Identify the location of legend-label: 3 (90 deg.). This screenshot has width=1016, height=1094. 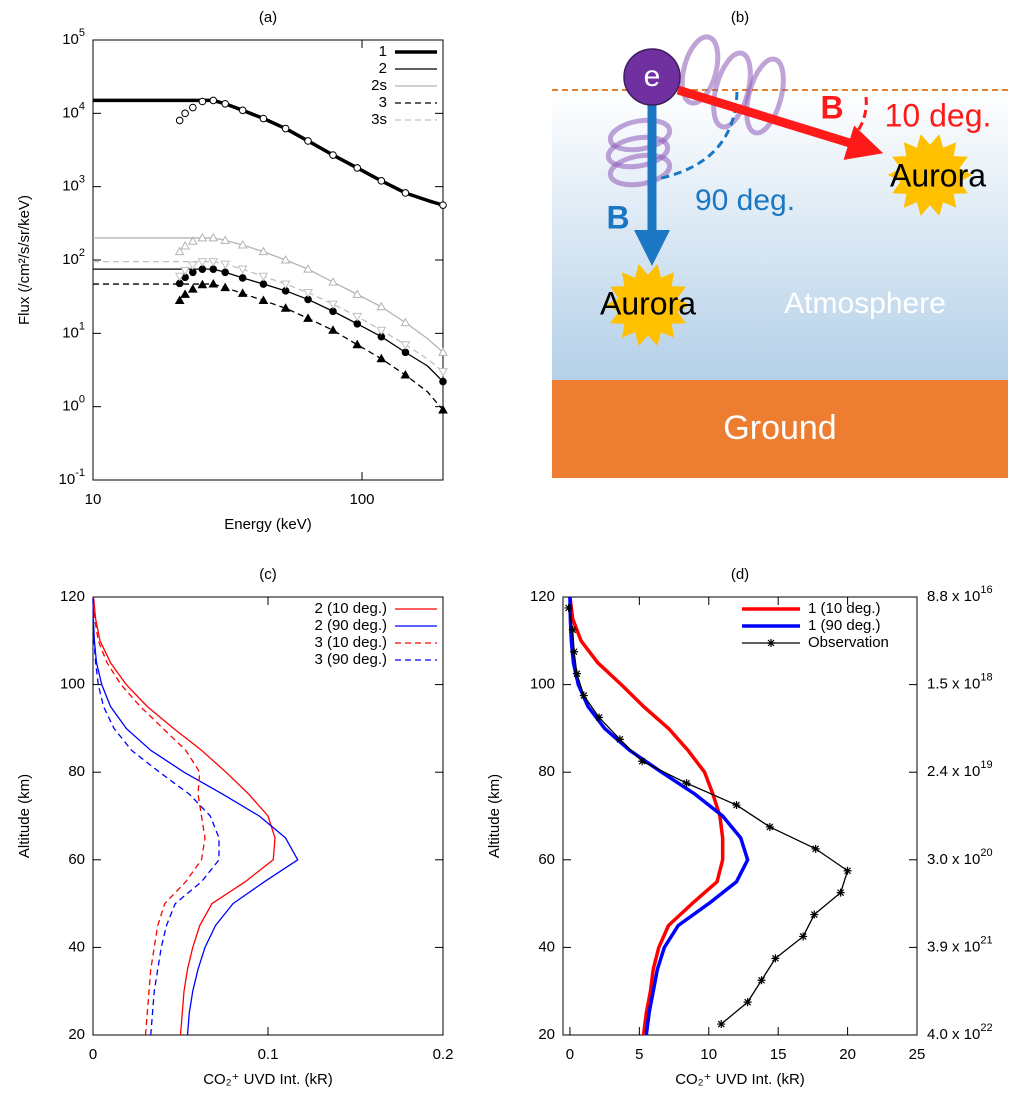
(350, 659).